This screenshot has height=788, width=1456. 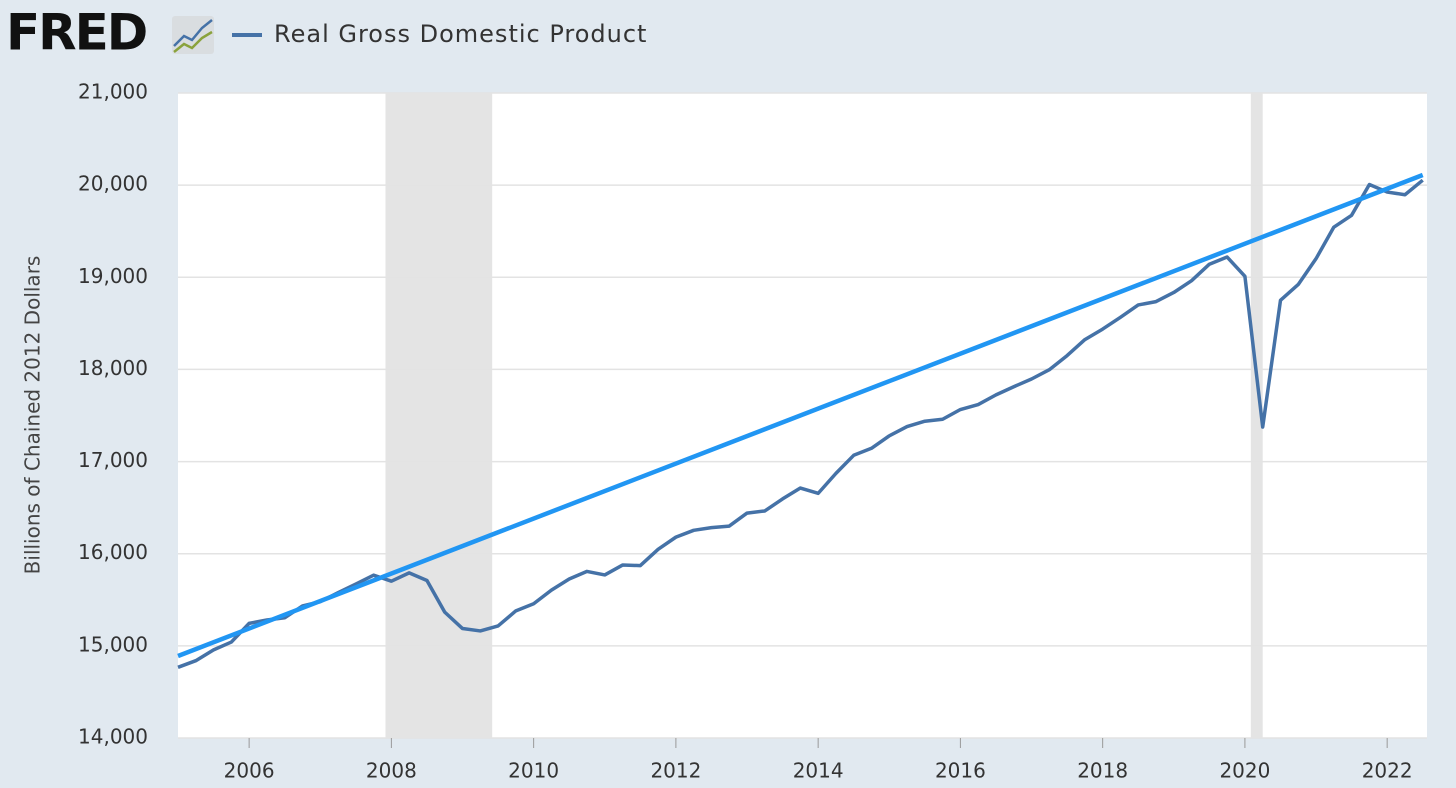 What do you see at coordinates (113, 644) in the screenshot?
I see `y-tick-label: 15,000` at bounding box center [113, 644].